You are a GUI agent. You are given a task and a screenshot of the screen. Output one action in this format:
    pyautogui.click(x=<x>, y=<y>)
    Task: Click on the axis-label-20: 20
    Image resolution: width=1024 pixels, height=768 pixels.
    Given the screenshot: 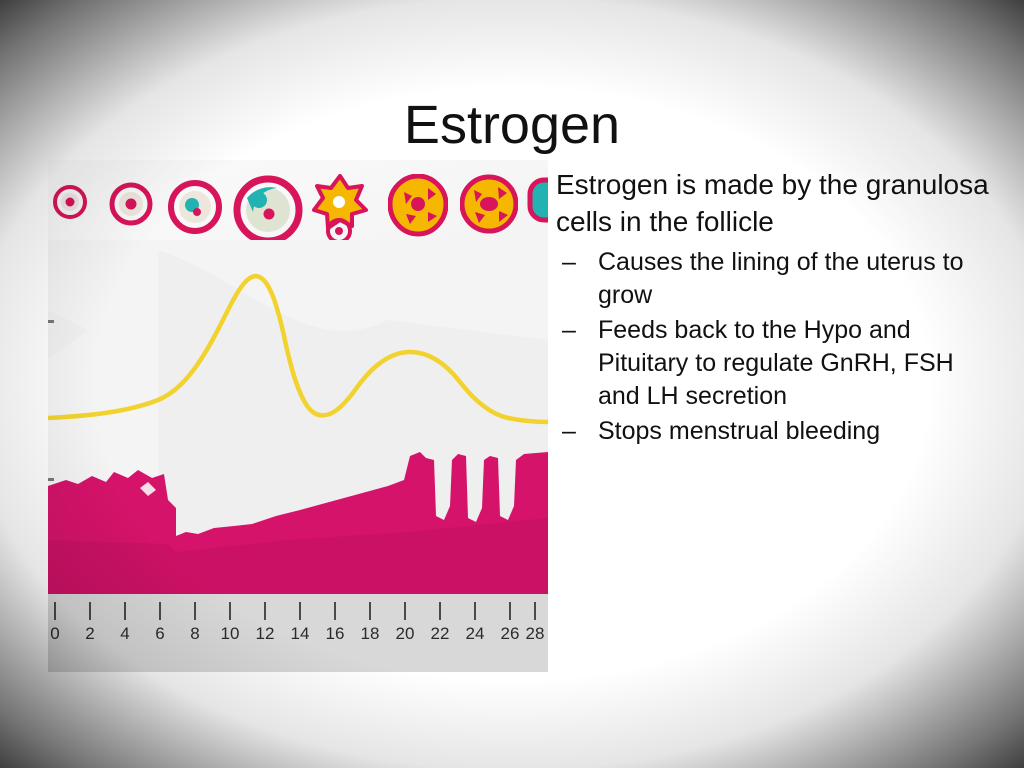 What is the action you would take?
    pyautogui.click(x=405, y=633)
    